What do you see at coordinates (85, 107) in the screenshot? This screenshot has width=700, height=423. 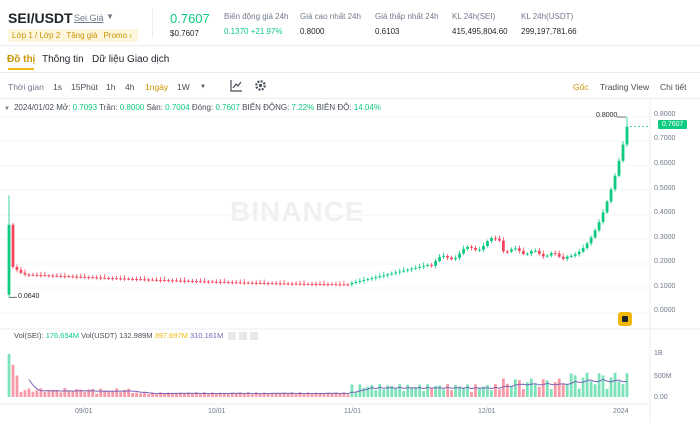 I see `ohlc-open: 0.7093` at bounding box center [85, 107].